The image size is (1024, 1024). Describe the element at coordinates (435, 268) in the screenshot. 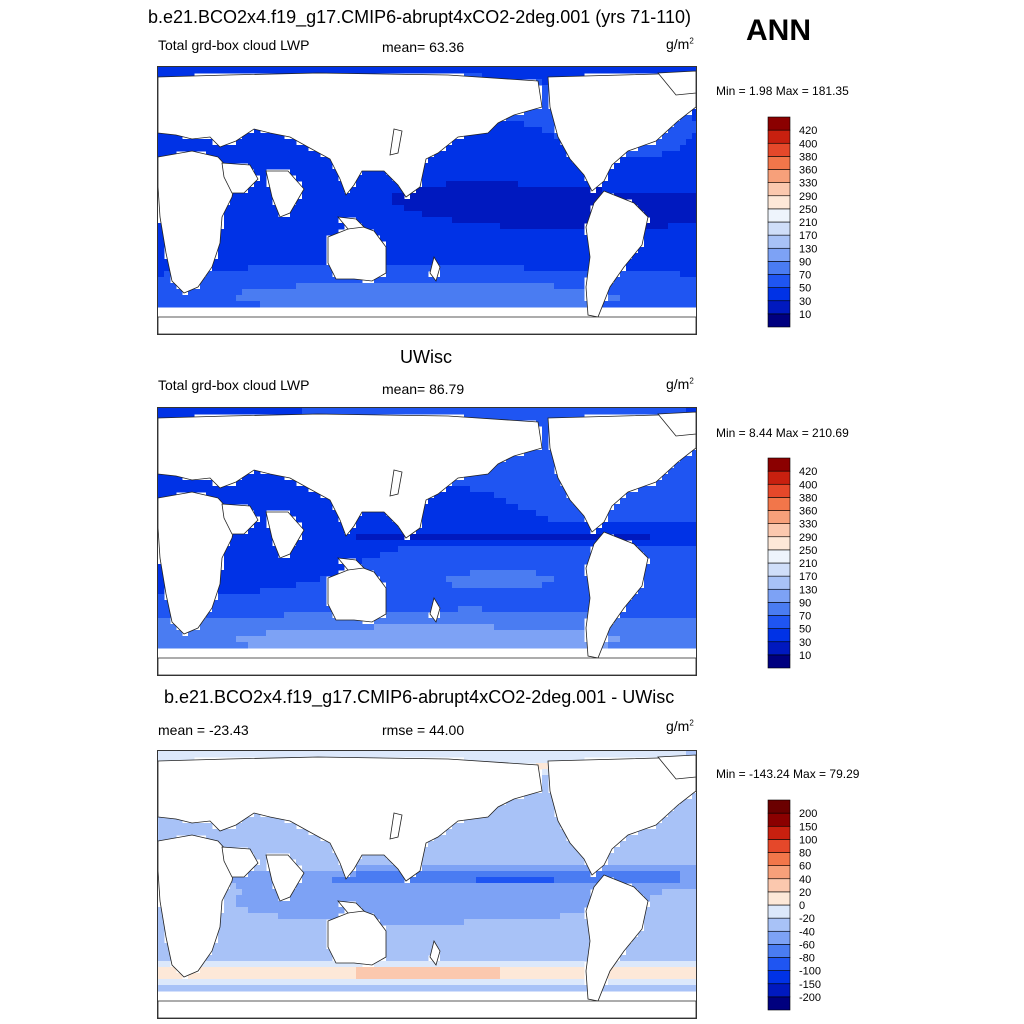

I see `land-outline` at that location.